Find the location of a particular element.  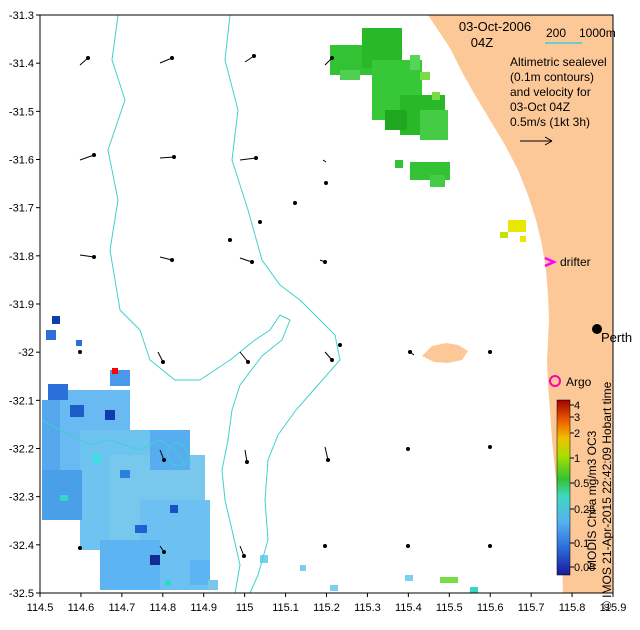

y-tick-label: -32.2 is located at coordinates (21, 450).